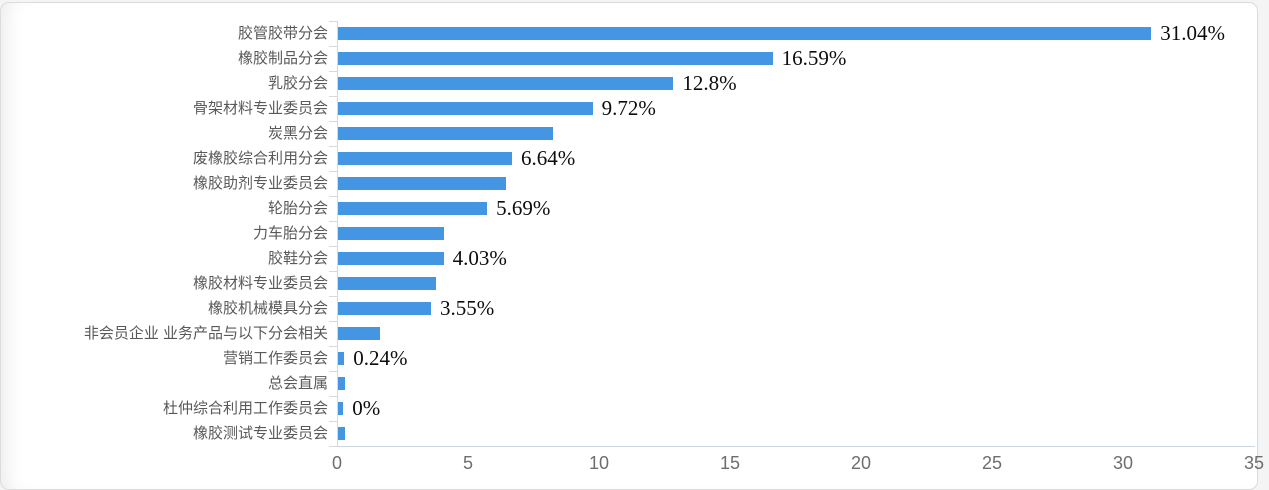  I want to click on bar-value-label: 4.03%, so click(479, 257).